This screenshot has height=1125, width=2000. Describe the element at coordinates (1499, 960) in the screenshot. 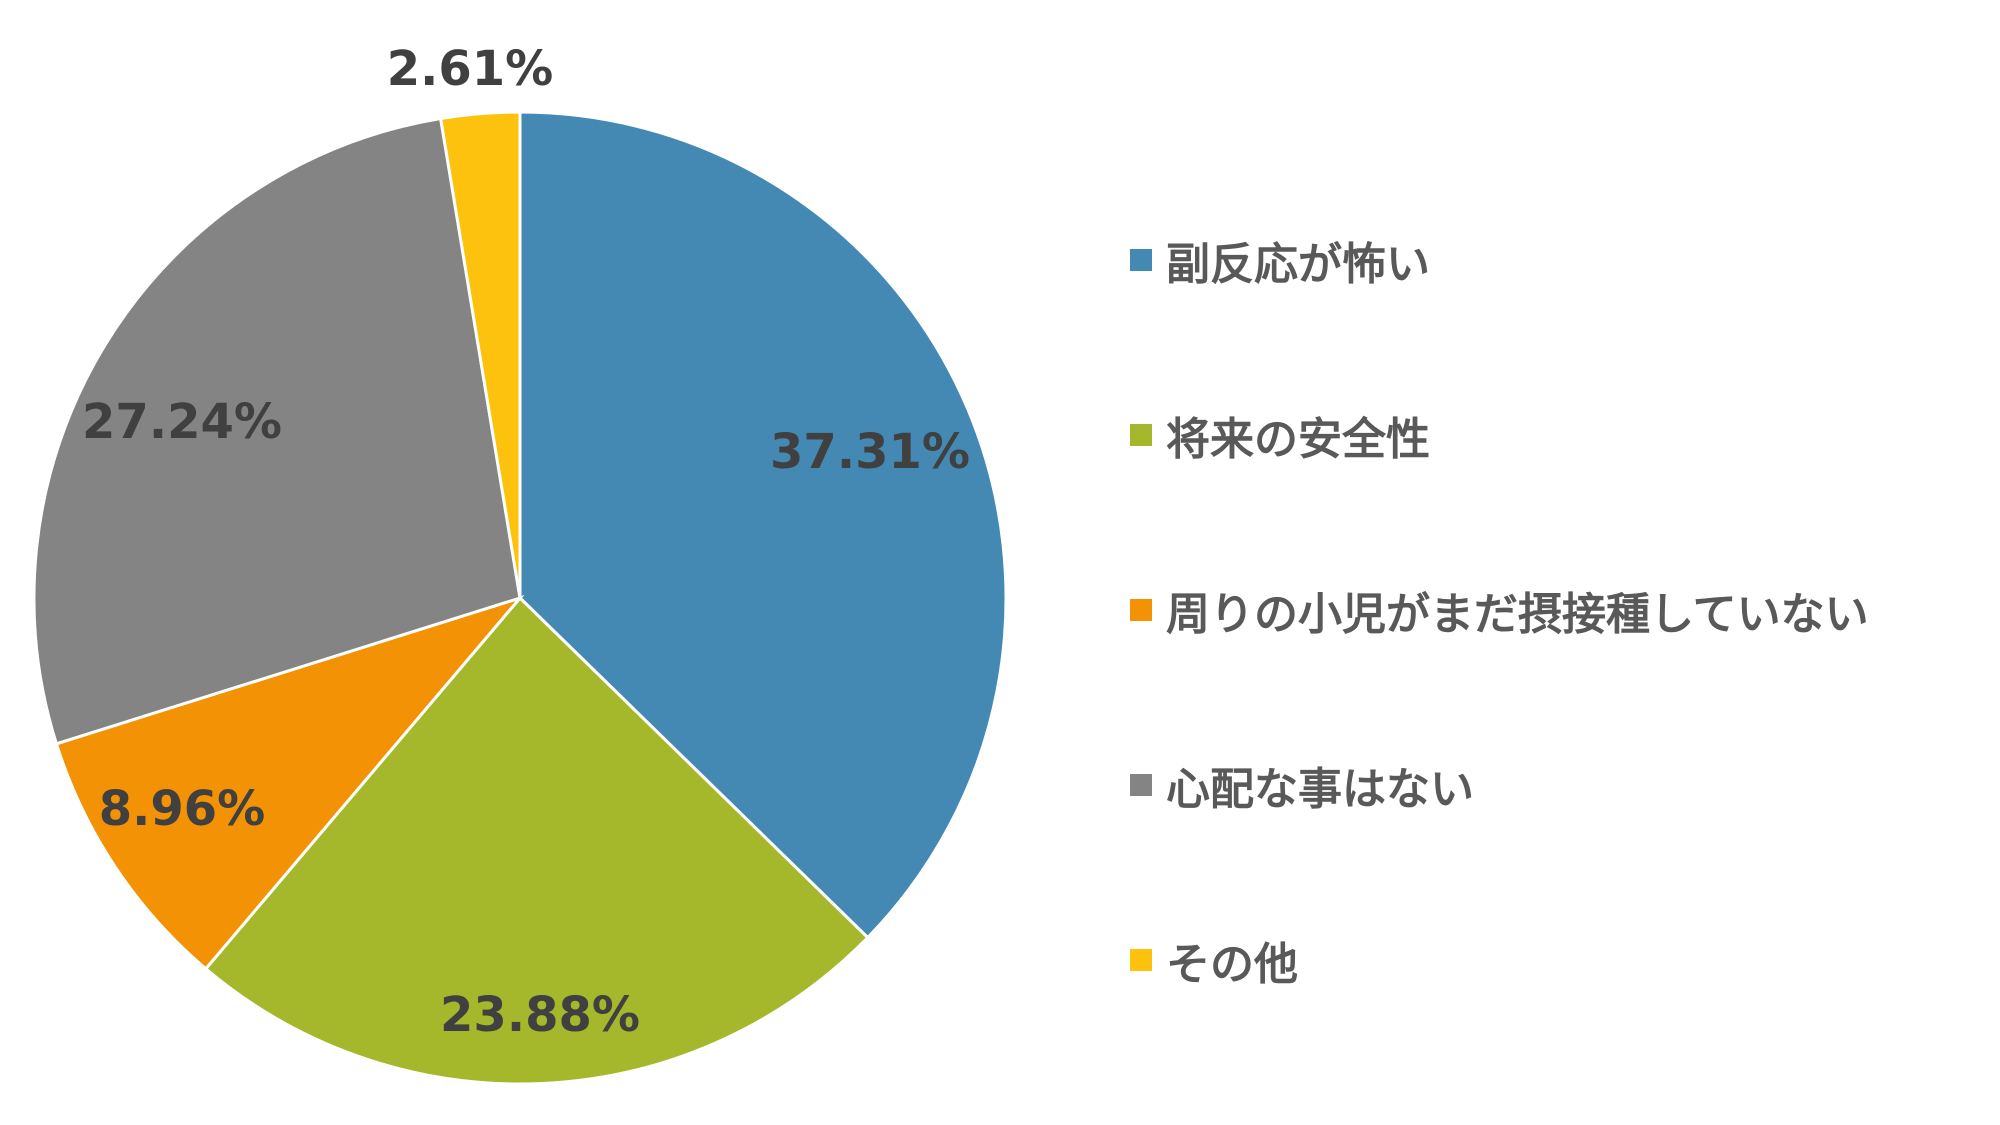

I see `legend-item-5: その他` at that location.